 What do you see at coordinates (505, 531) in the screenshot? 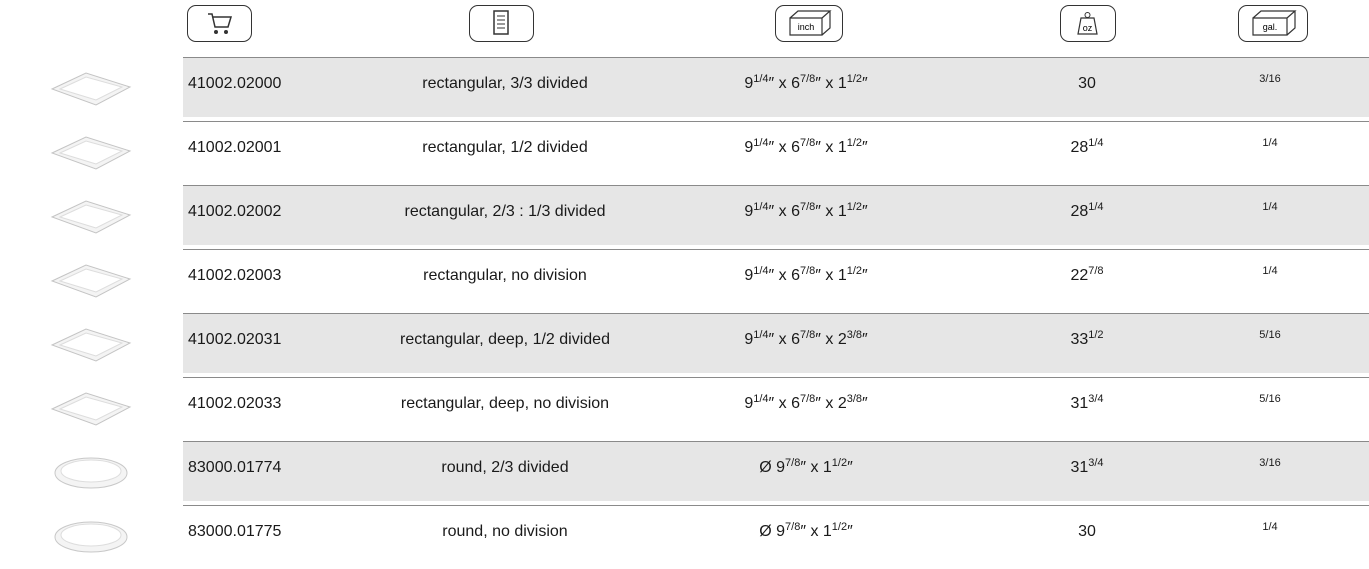
I see `description: round, no division` at bounding box center [505, 531].